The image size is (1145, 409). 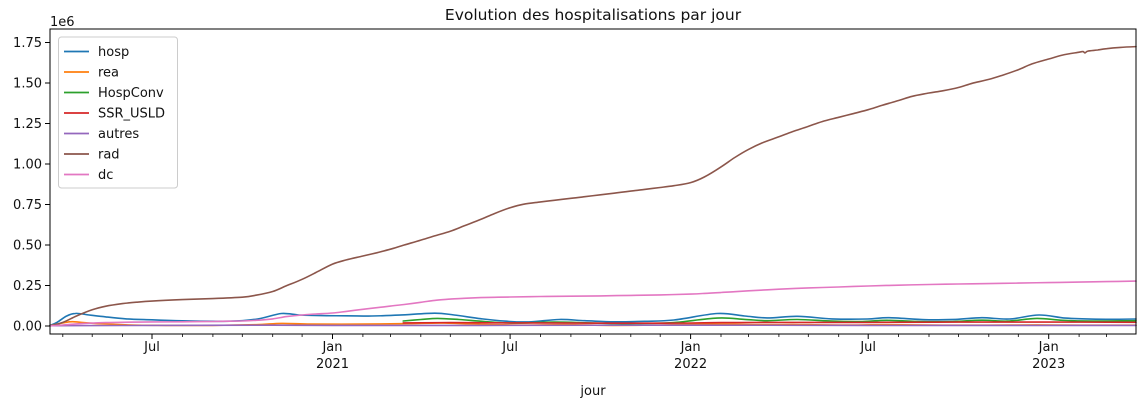 I want to click on y-tick-label: 1.75, so click(x=27, y=43).